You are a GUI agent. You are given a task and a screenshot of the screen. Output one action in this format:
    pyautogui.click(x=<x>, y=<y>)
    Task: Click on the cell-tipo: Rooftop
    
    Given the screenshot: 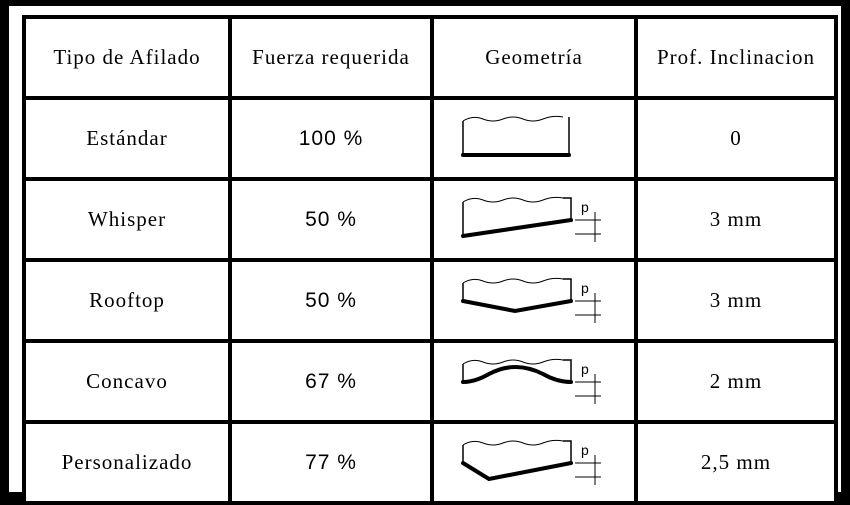 What is the action you would take?
    pyautogui.click(x=127, y=300)
    